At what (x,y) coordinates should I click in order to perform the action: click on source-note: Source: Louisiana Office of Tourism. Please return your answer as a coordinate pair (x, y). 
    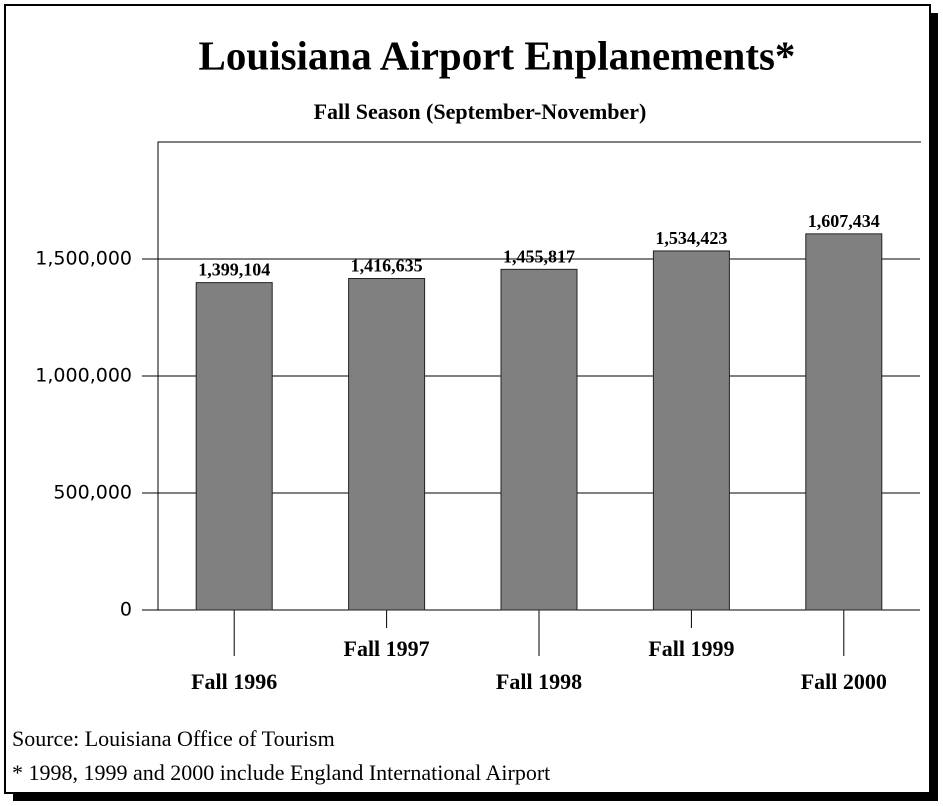
    Looking at the image, I should click on (173, 738).